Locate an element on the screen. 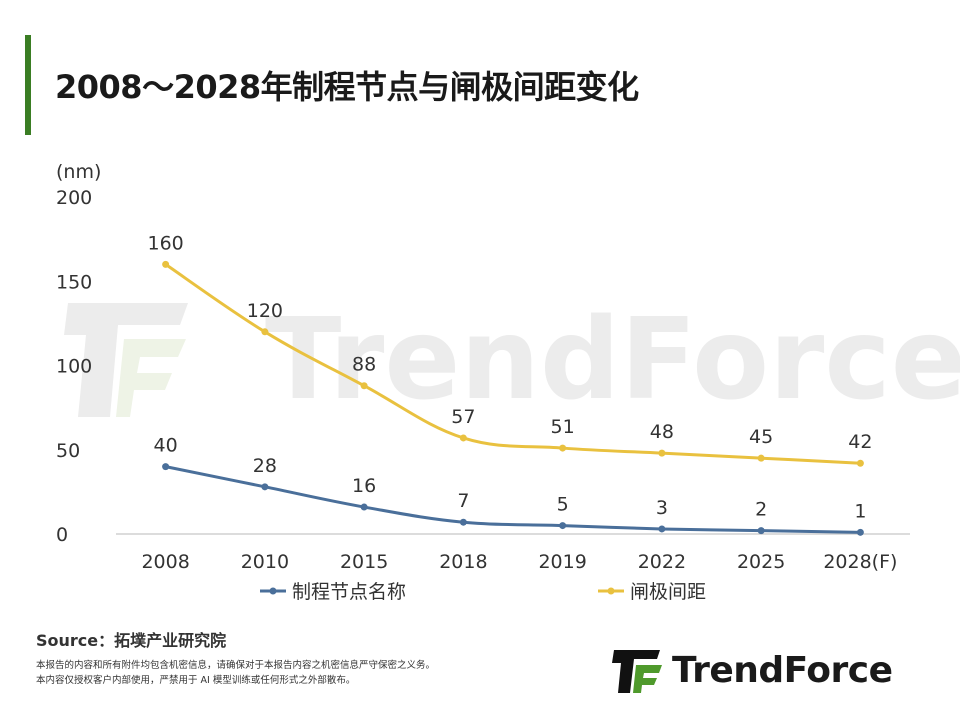  watermark-text: TrendForce is located at coordinates (612, 360).